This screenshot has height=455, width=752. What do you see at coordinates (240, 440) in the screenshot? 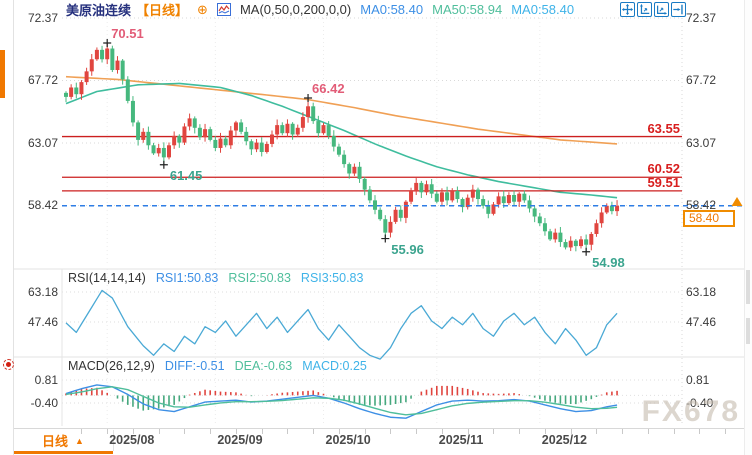
I see `x-axis-month-label: 2025/09` at bounding box center [240, 440].